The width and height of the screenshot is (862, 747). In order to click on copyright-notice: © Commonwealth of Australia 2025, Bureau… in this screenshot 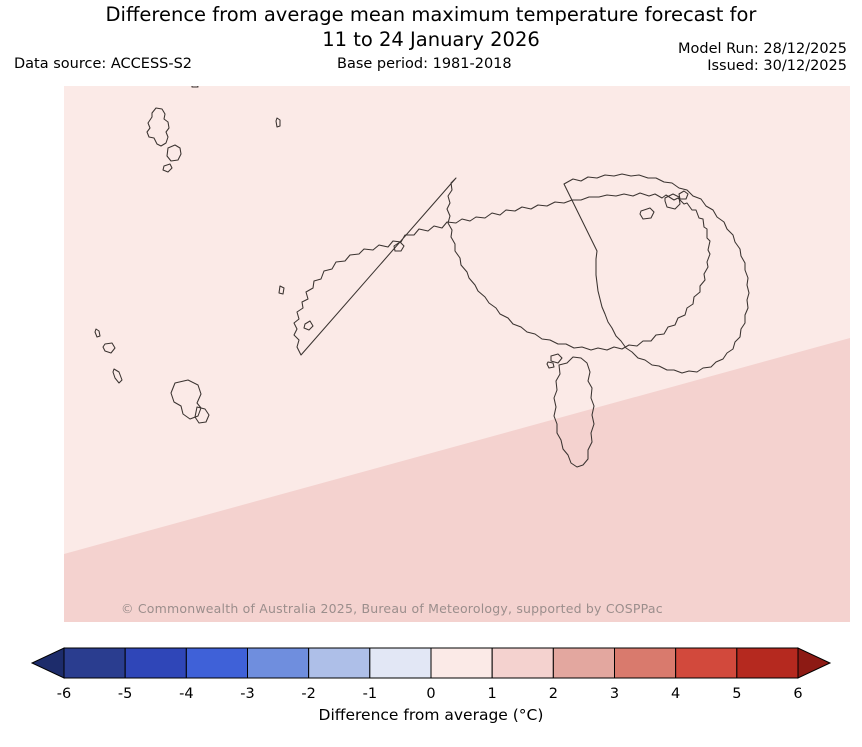, I will do `click(392, 608)`.